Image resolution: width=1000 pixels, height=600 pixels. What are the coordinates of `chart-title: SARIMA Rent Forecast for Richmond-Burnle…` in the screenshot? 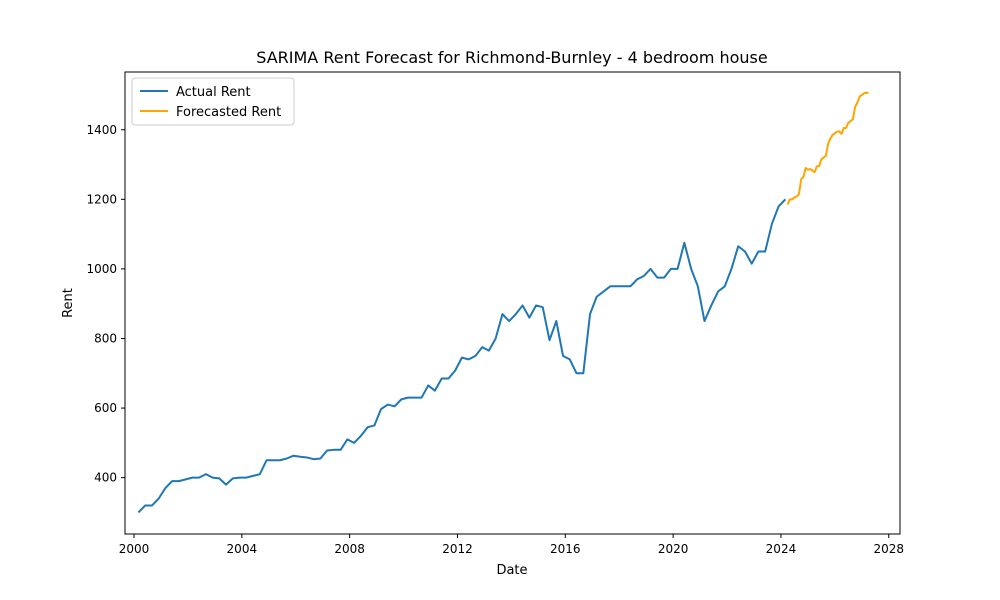 It's located at (511, 57).